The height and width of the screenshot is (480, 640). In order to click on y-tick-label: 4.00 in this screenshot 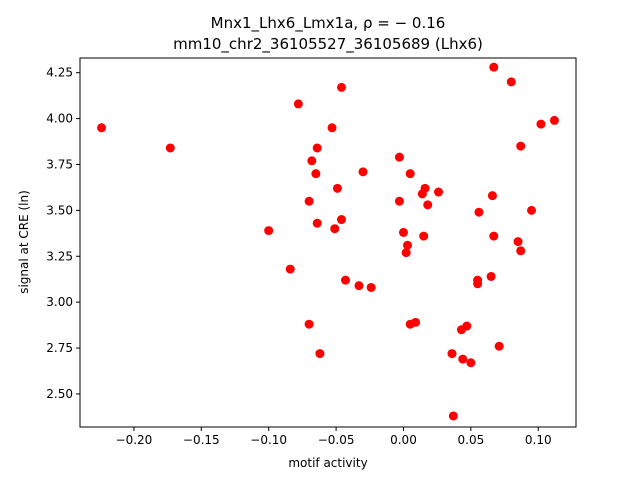, I will do `click(59, 119)`.